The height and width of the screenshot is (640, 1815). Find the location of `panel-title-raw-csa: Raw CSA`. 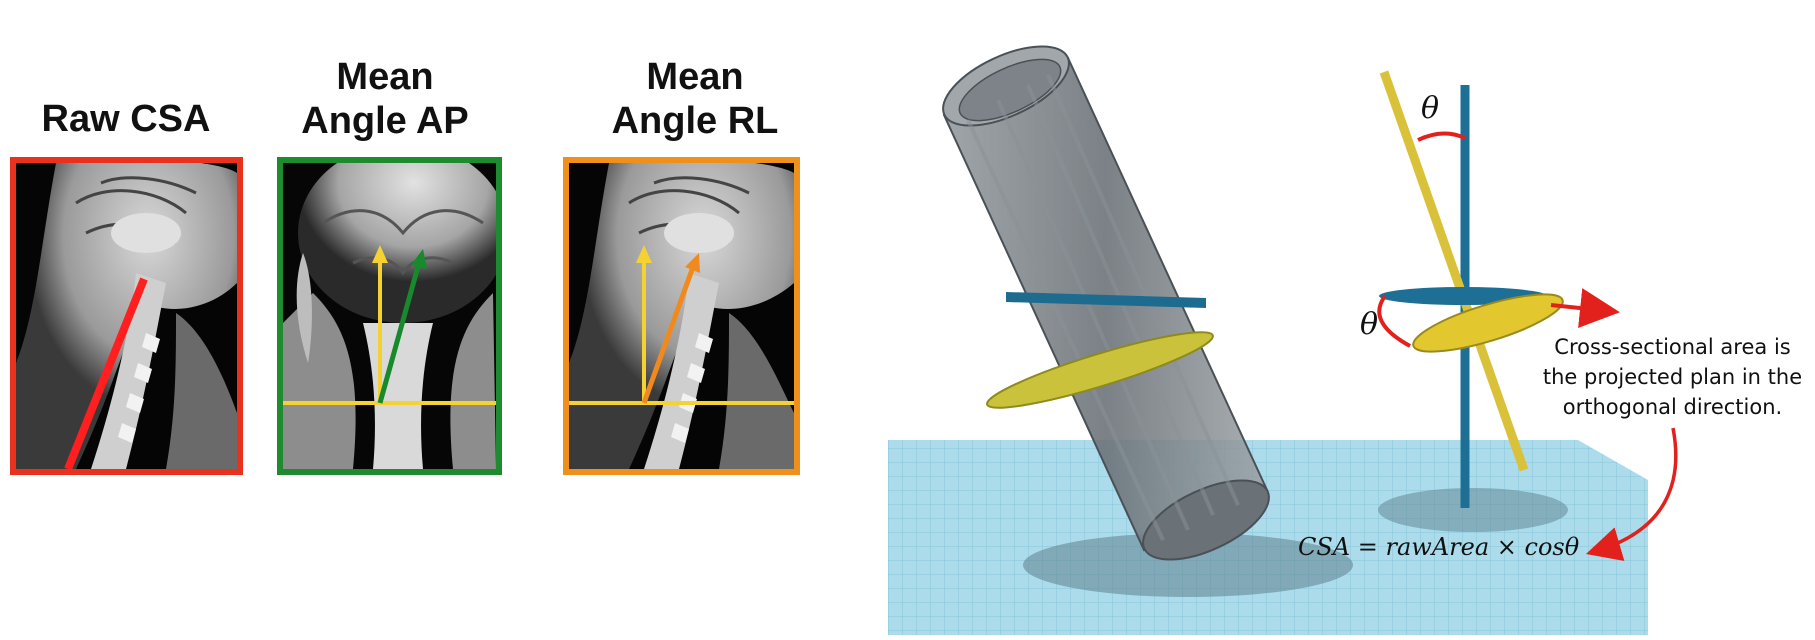

panel-title-raw-csa: Raw CSA is located at coordinates (126, 119).